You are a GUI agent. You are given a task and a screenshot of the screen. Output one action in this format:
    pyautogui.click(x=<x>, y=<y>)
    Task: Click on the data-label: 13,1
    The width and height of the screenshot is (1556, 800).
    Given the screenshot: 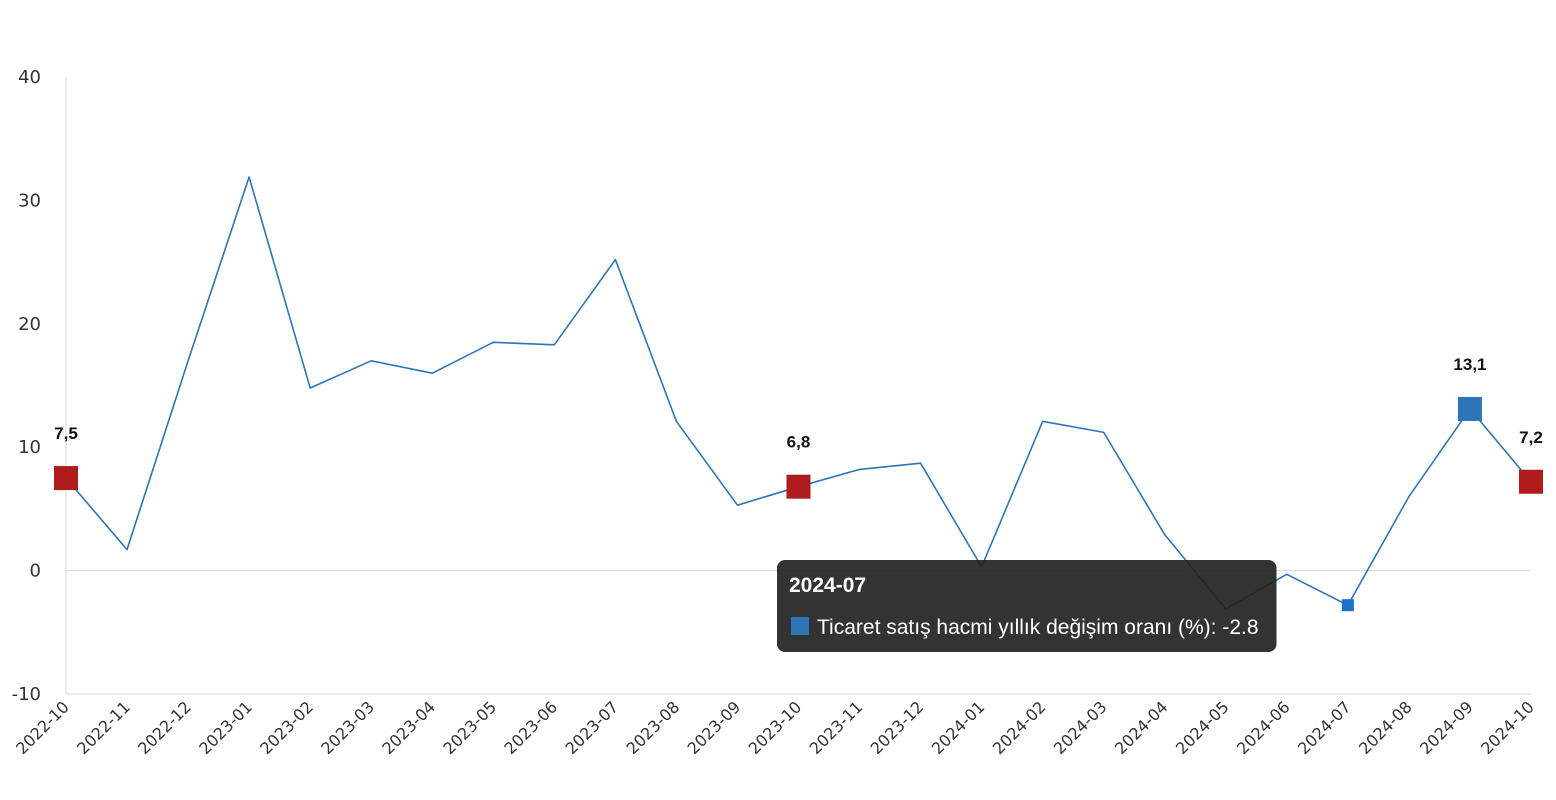 What is the action you would take?
    pyautogui.click(x=1469, y=364)
    